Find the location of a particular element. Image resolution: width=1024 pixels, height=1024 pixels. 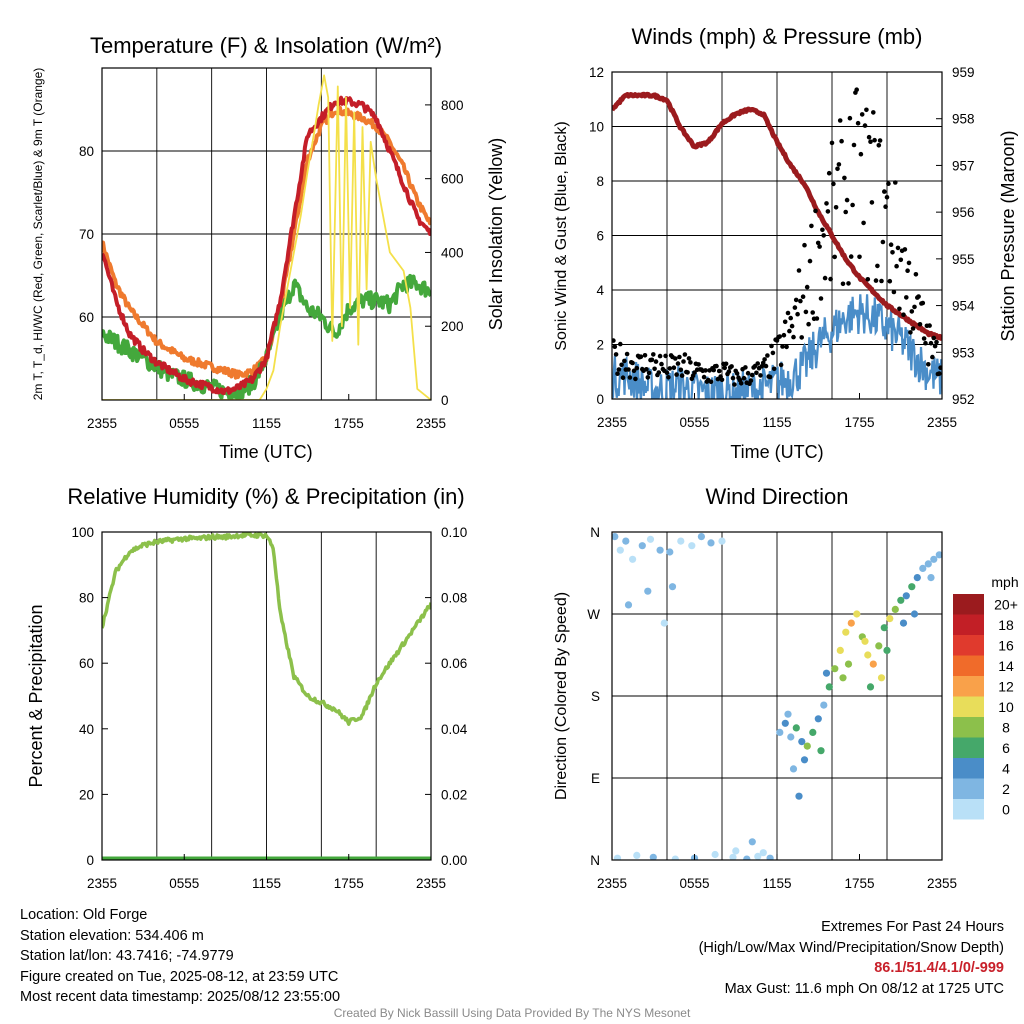

humidity-ylabel-left: Percent & Precipitation is located at coordinates (36, 695).